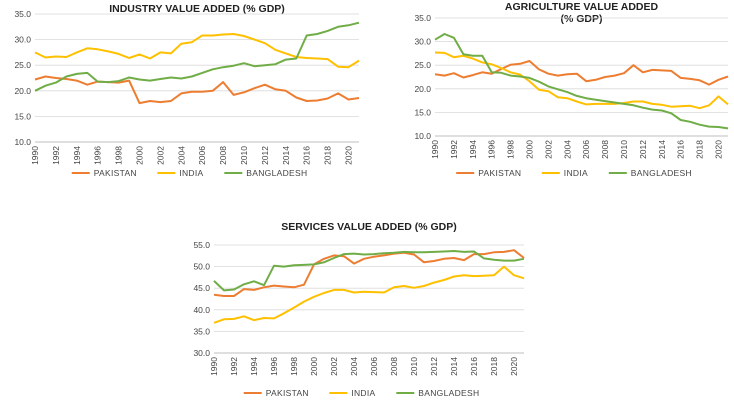  Describe the element at coordinates (582, 19) in the screenshot. I see `chart-title-line: (% GDP)` at that location.